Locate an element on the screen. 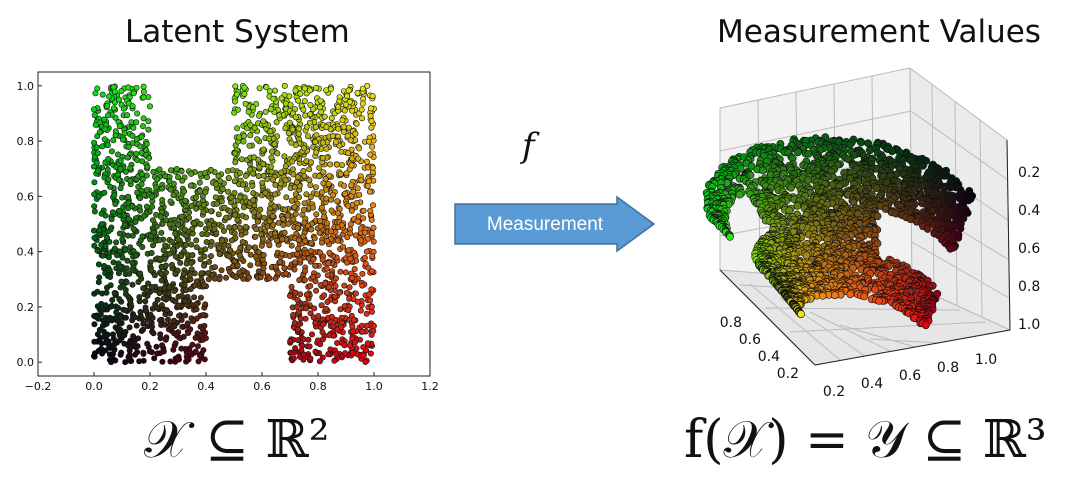 The height and width of the screenshot is (488, 1065). x-tick-label: 1.2 is located at coordinates (430, 386).